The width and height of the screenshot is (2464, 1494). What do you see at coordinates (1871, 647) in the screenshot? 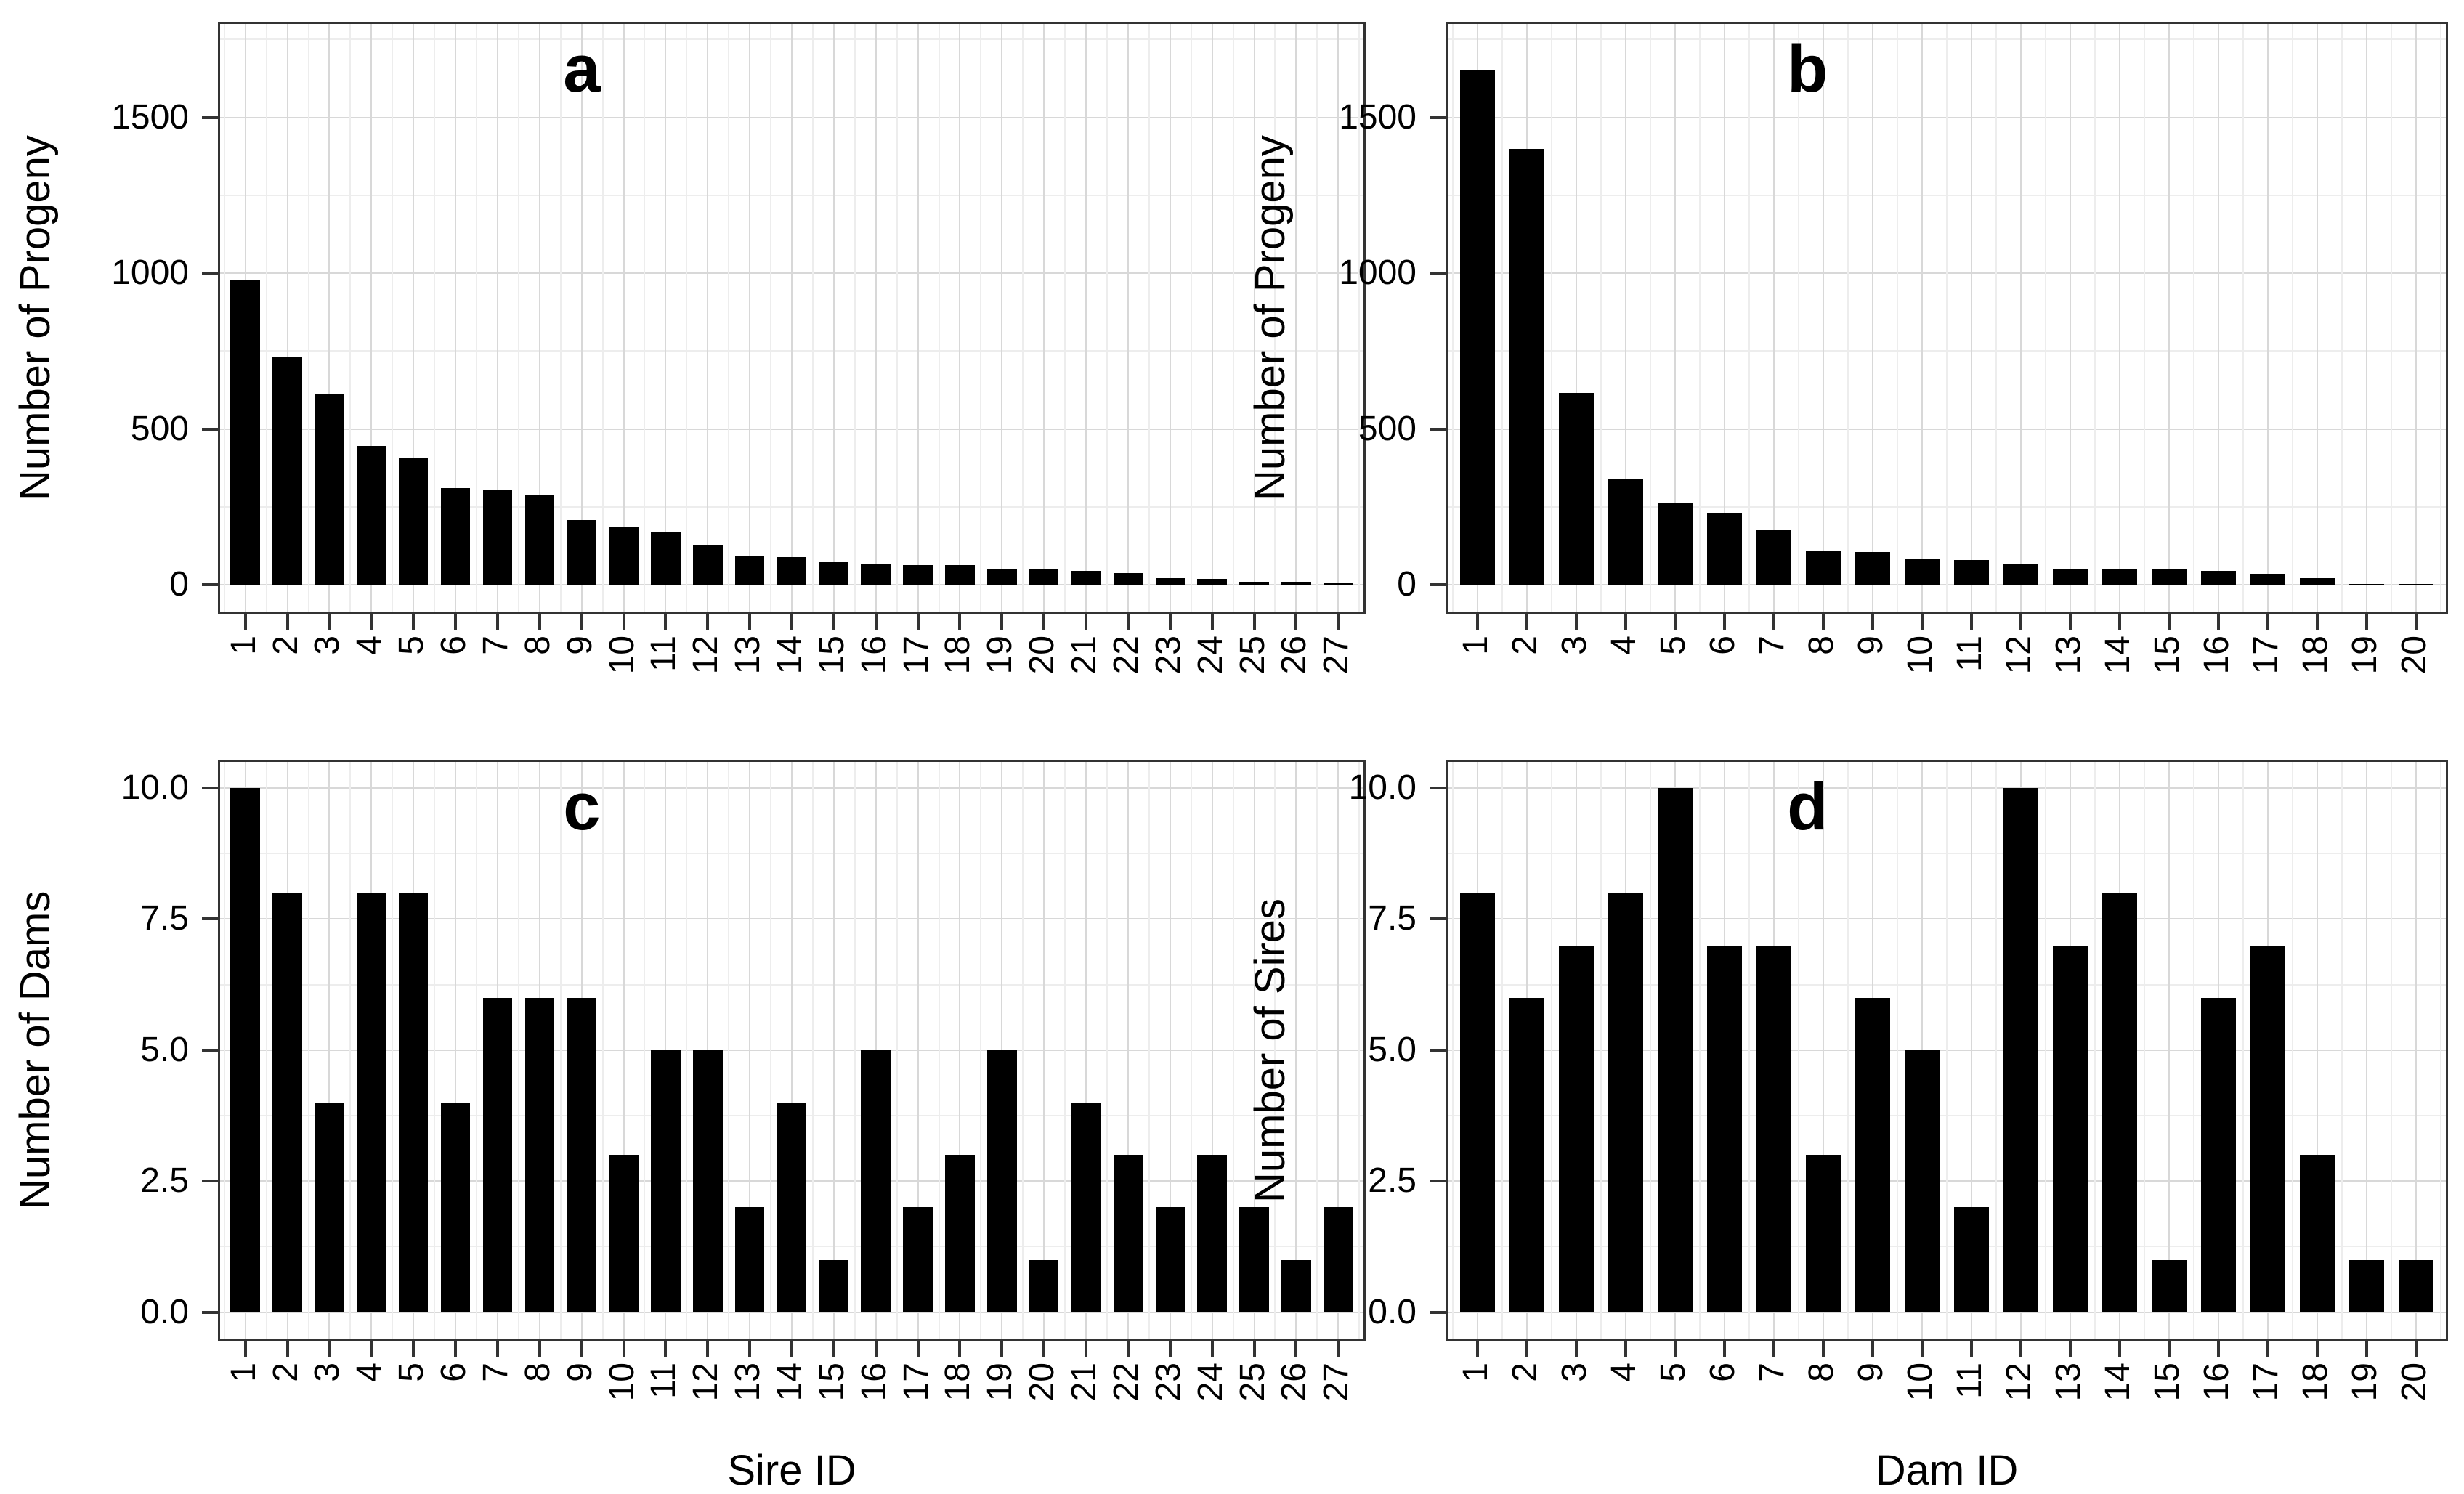
I see `x-tick-label: 9` at bounding box center [1871, 647].